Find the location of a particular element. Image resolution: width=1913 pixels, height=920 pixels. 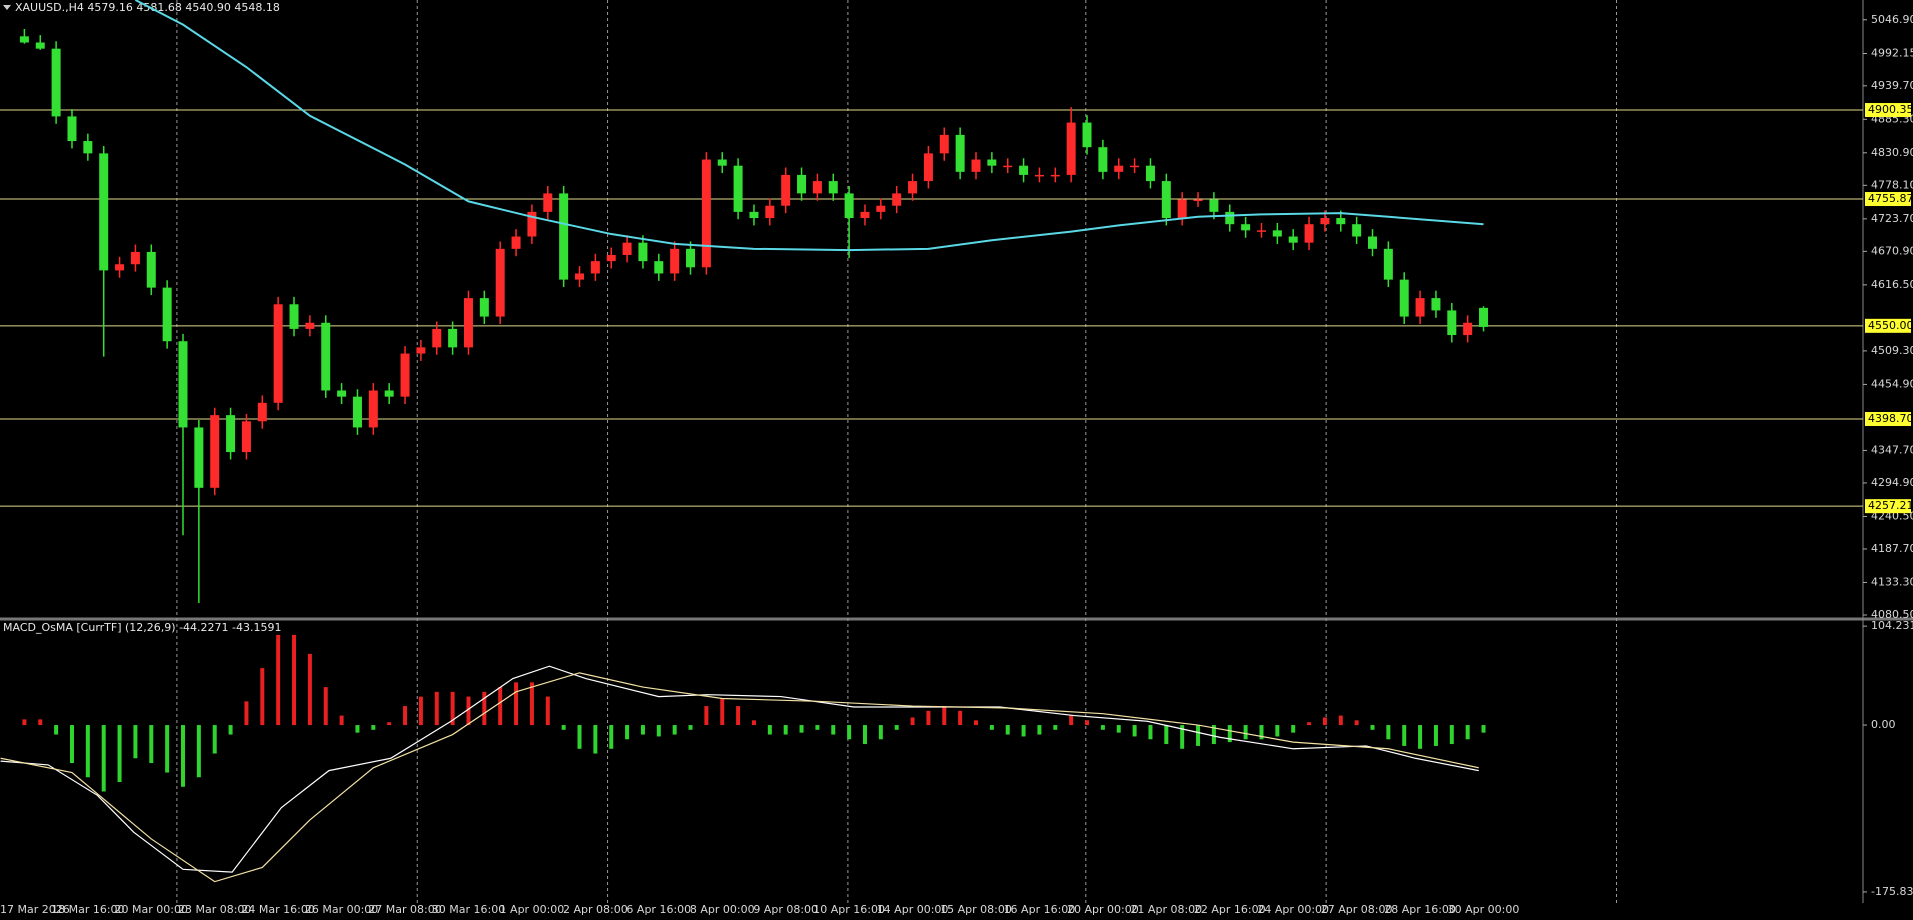

x-tick-label: 21 Apr 08:00 is located at coordinates (1166, 909).